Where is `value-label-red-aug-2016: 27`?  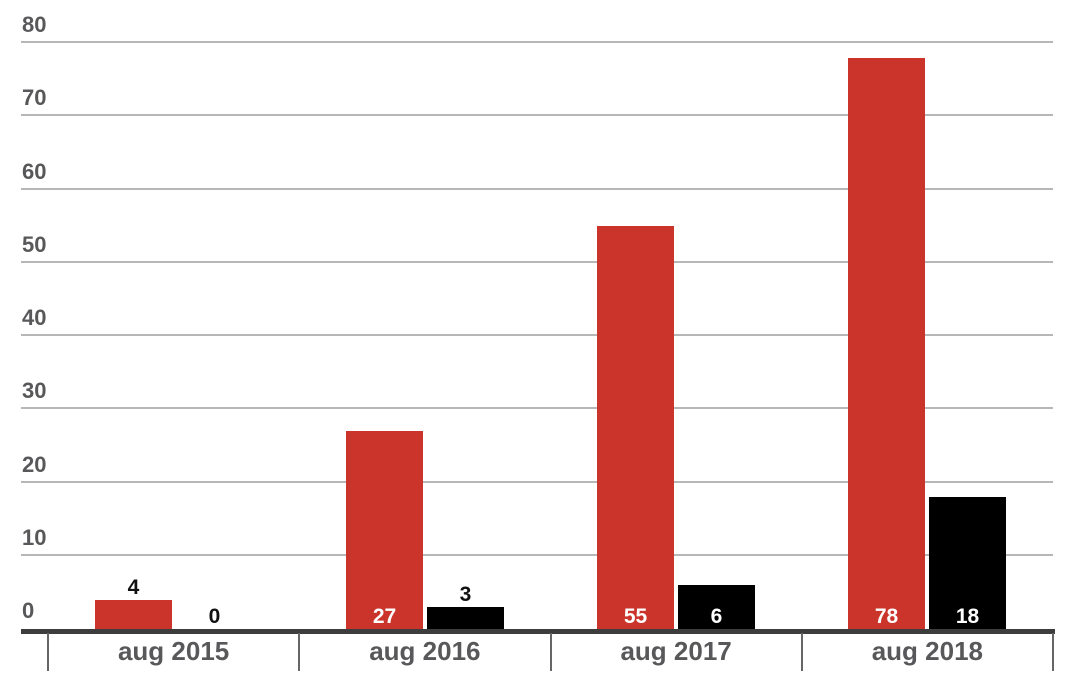 value-label-red-aug-2016: 27 is located at coordinates (384, 616).